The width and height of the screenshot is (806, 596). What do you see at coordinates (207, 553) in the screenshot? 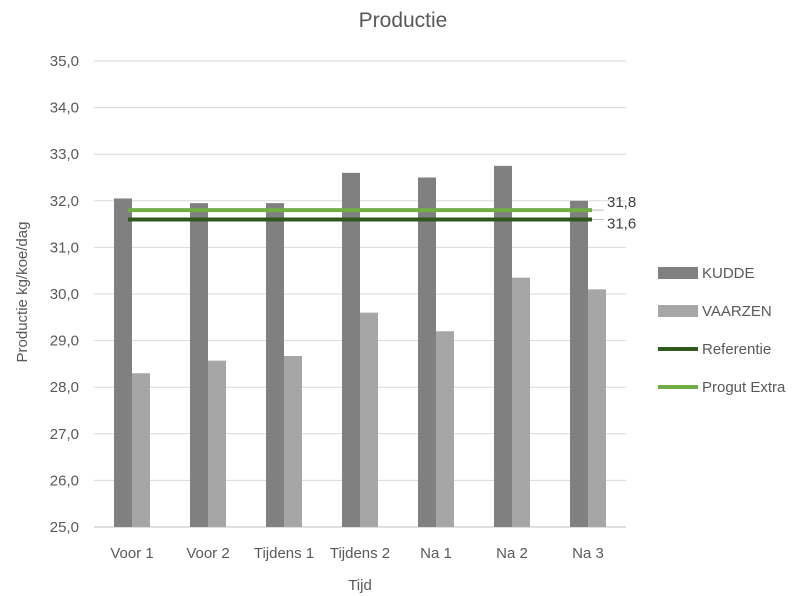
I see `x-tick-label: Voor 2` at bounding box center [207, 553].